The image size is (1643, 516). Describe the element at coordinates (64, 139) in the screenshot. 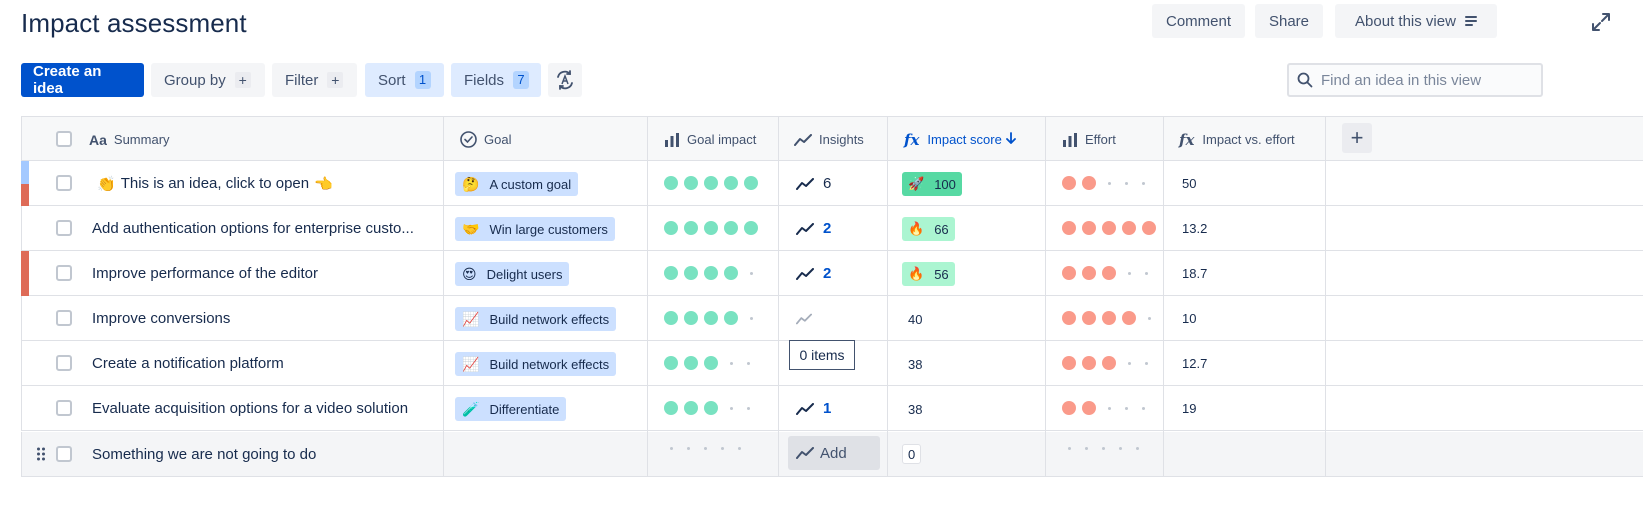

I see `select-all-checkbox` at that location.